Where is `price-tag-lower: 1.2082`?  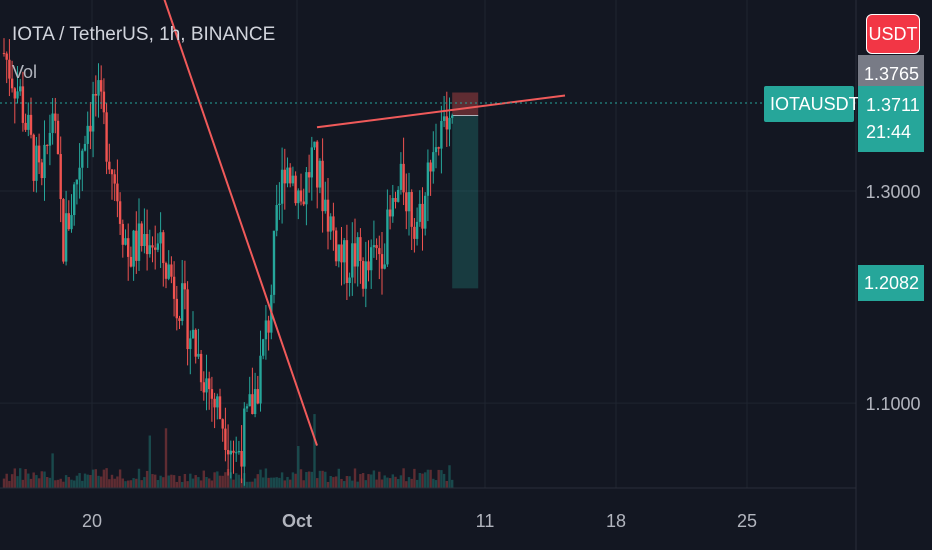
price-tag-lower: 1.2082 is located at coordinates (891, 283).